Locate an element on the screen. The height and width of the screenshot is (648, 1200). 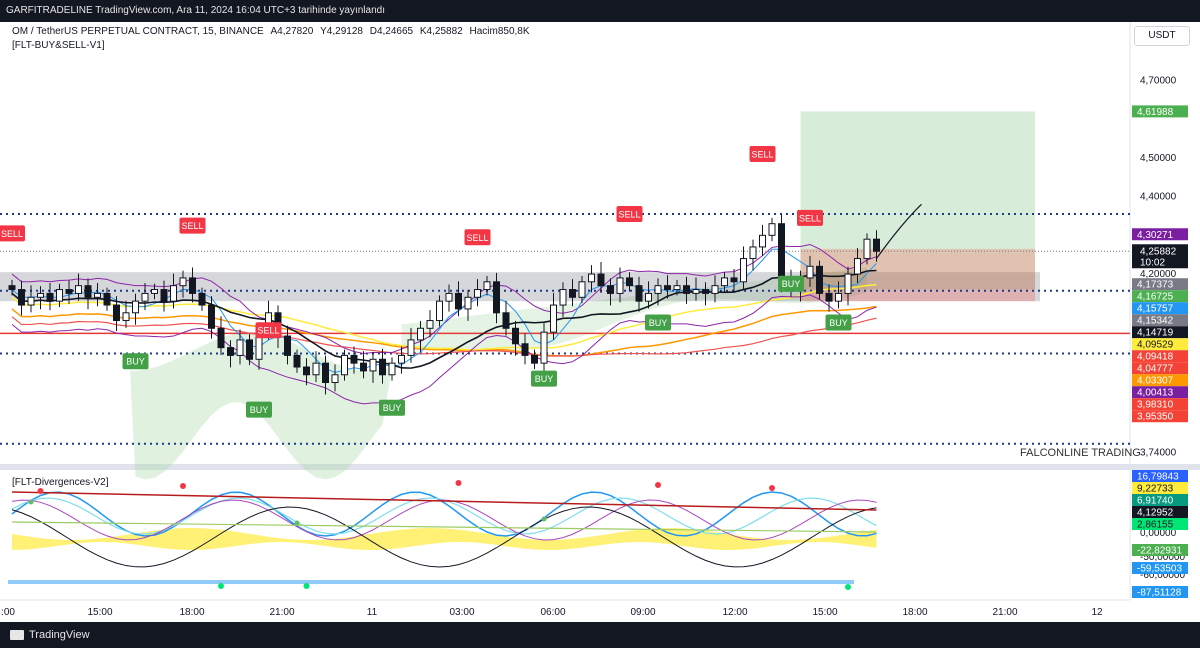
price-tick-label: 4,50000 is located at coordinates (1158, 158).